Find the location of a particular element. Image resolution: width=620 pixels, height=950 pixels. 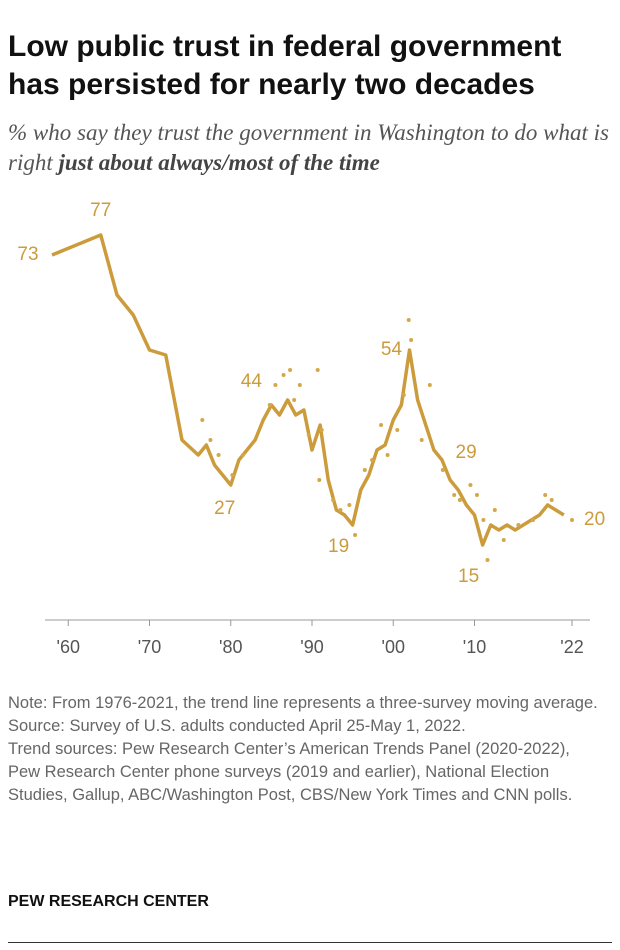

data-label: 73 is located at coordinates (27, 254).